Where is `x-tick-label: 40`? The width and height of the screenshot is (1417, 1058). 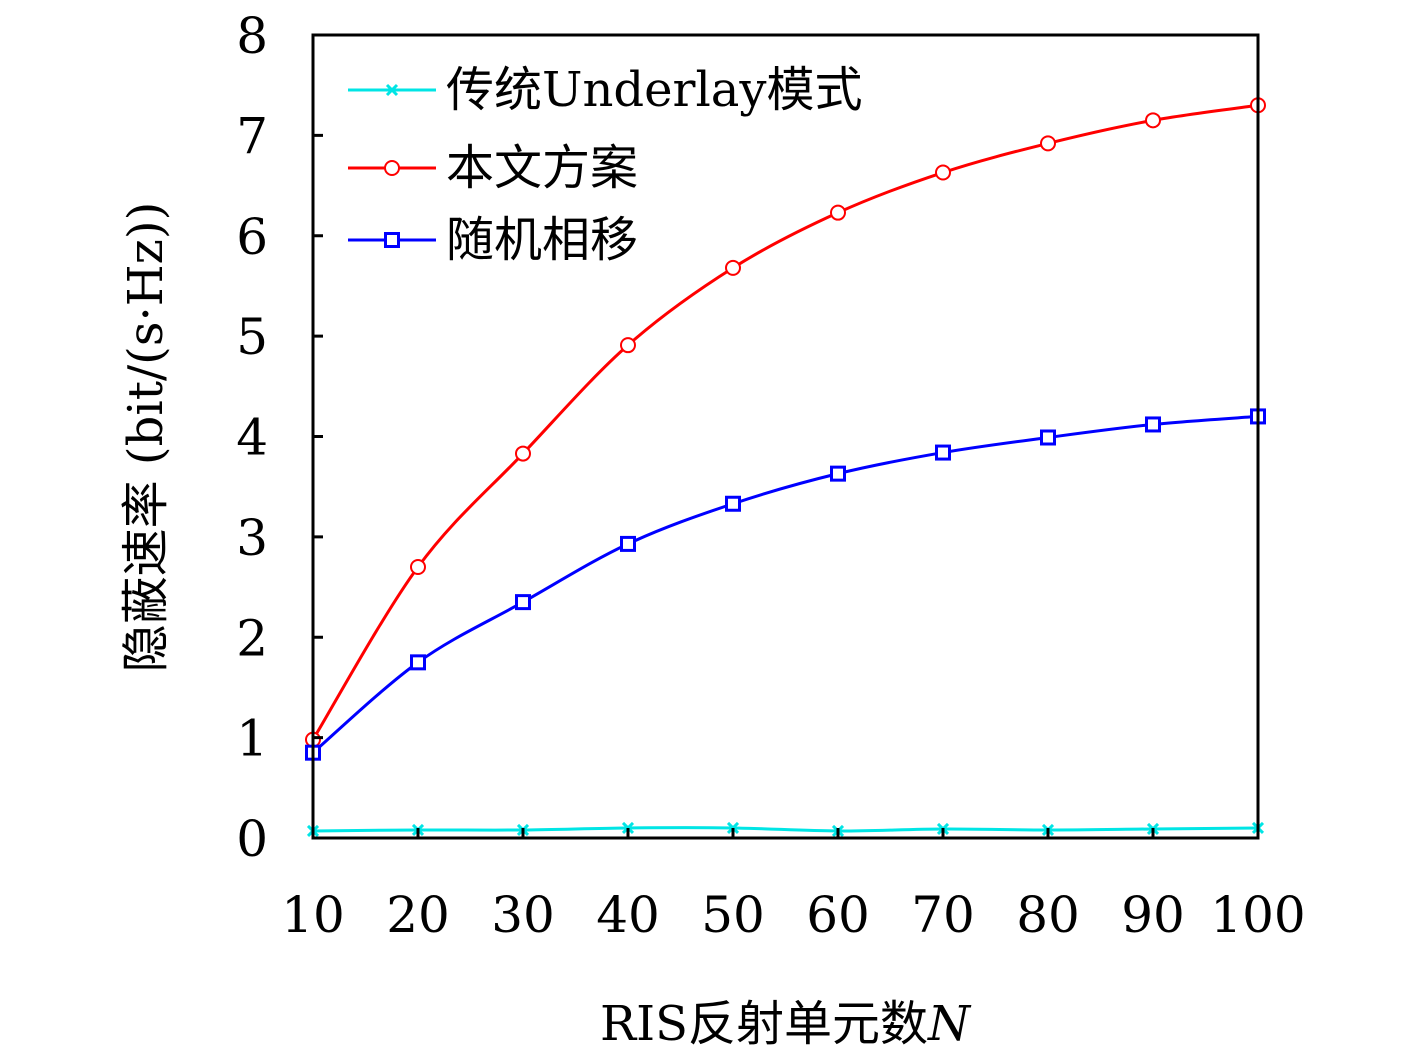
x-tick-label: 40 is located at coordinates (628, 915).